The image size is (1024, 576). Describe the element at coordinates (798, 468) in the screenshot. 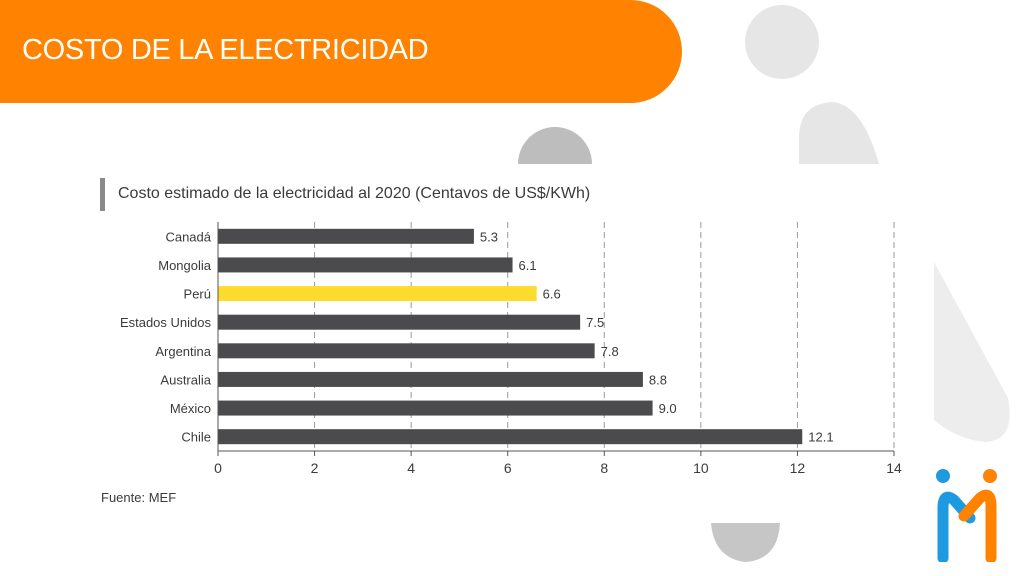

I see `x-tick-label: 12` at that location.